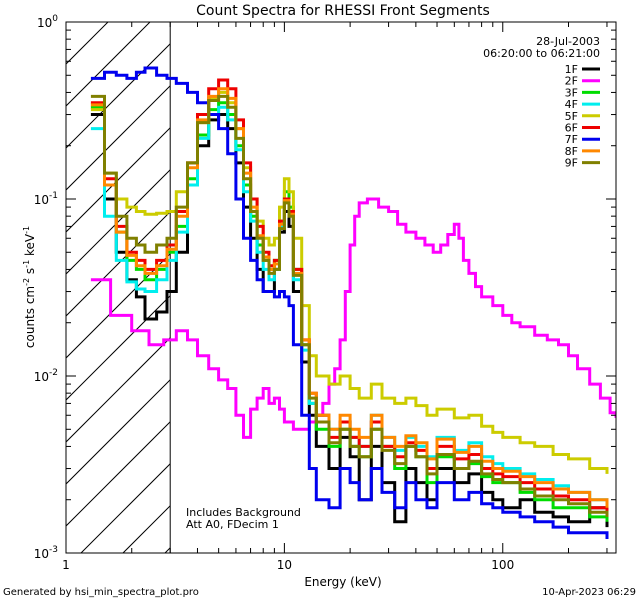 The width and height of the screenshot is (640, 600). I want to click on legend-label-7F: 7F, so click(571, 139).